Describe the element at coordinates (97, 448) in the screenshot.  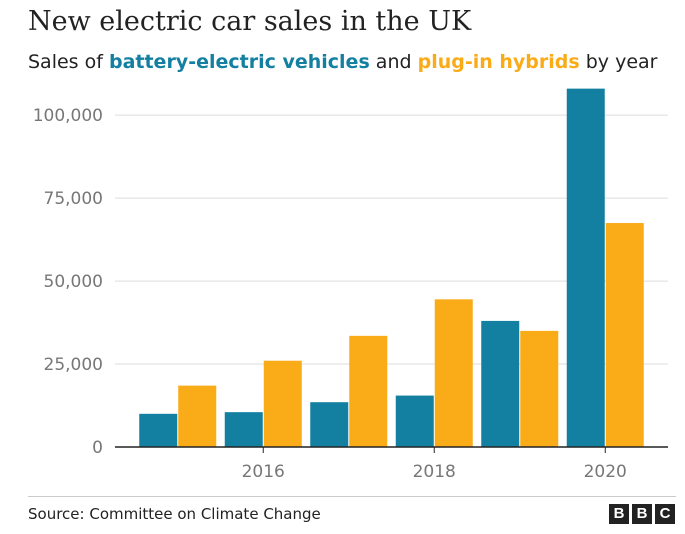
I see `y-tick-label: 0` at that location.